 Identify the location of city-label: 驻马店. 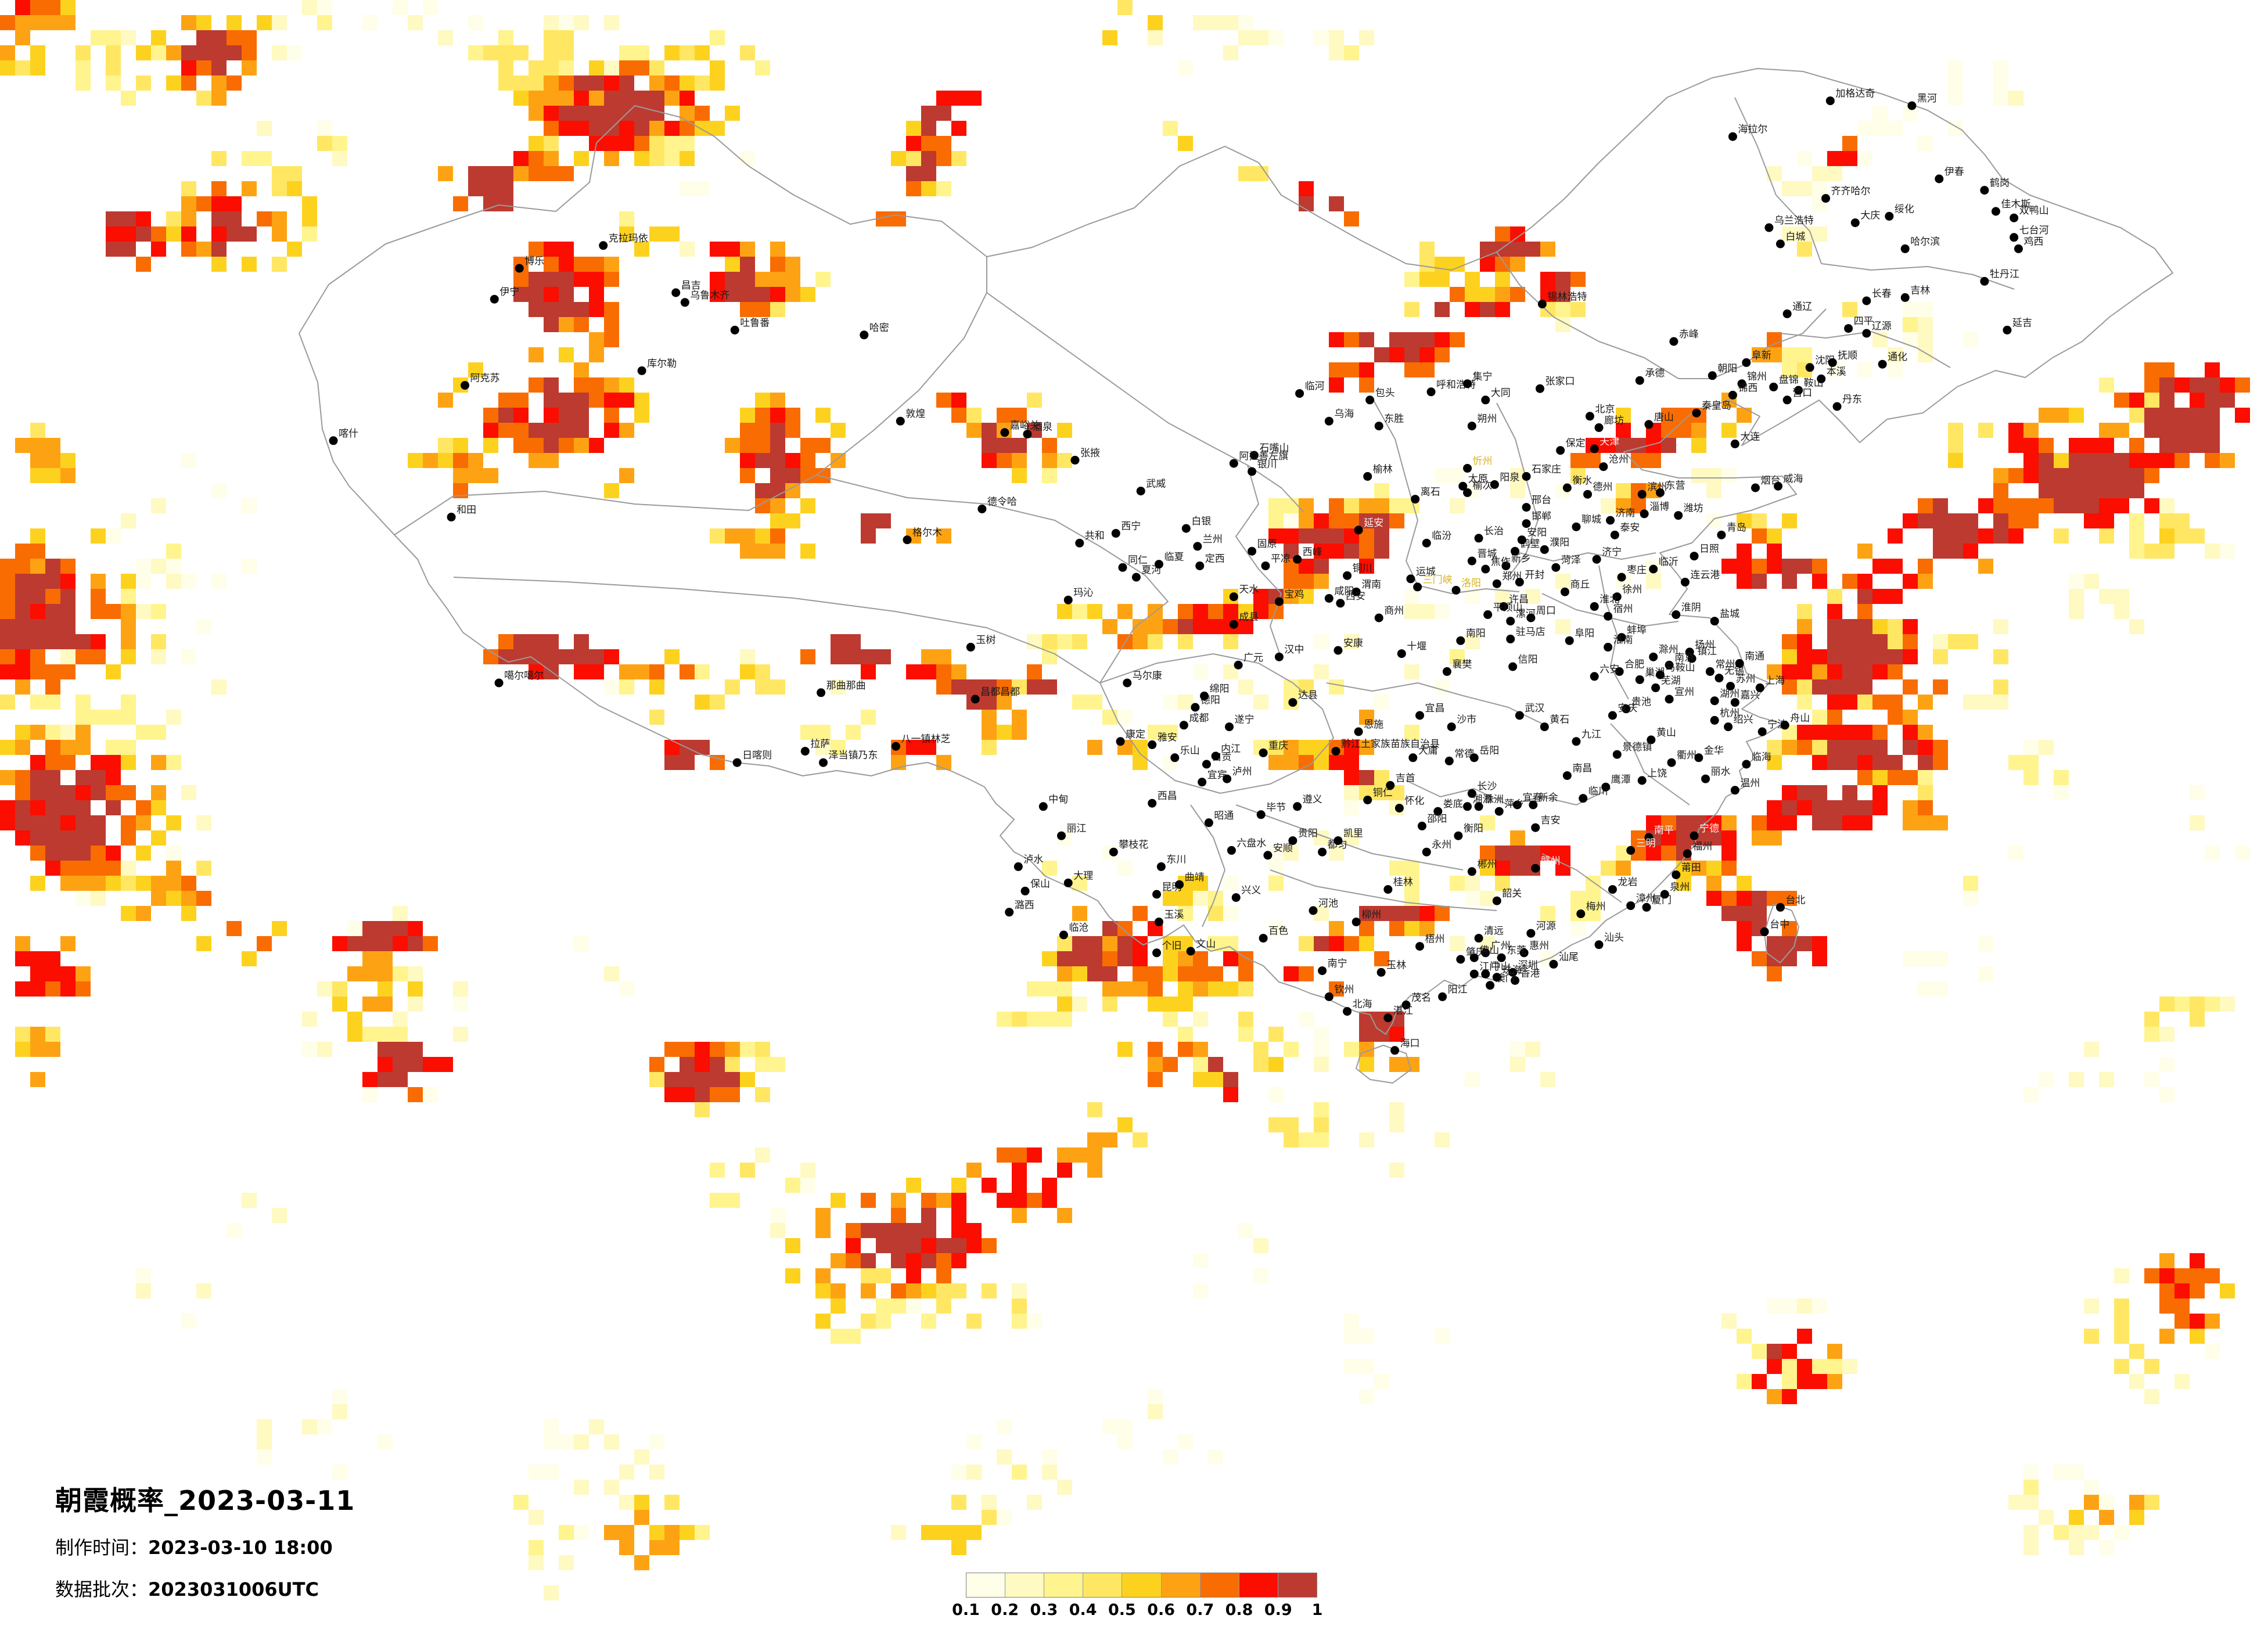
(1530, 632).